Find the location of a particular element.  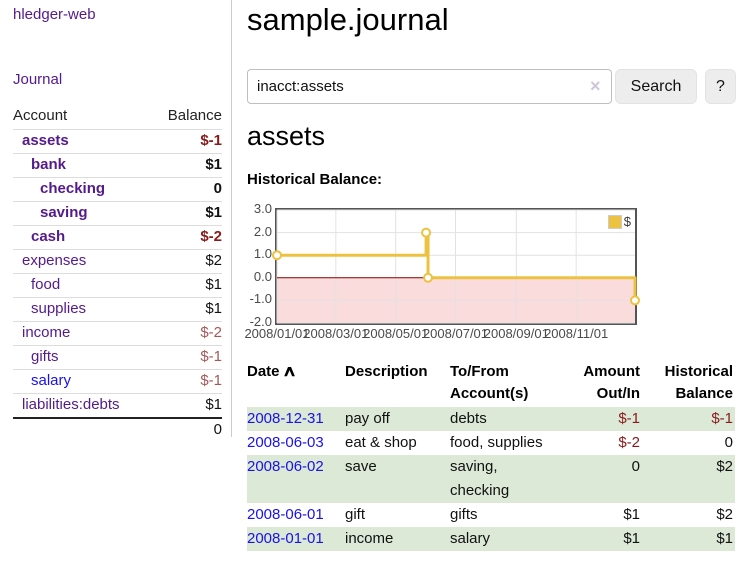

description-cell: eat & shop is located at coordinates (381, 442).